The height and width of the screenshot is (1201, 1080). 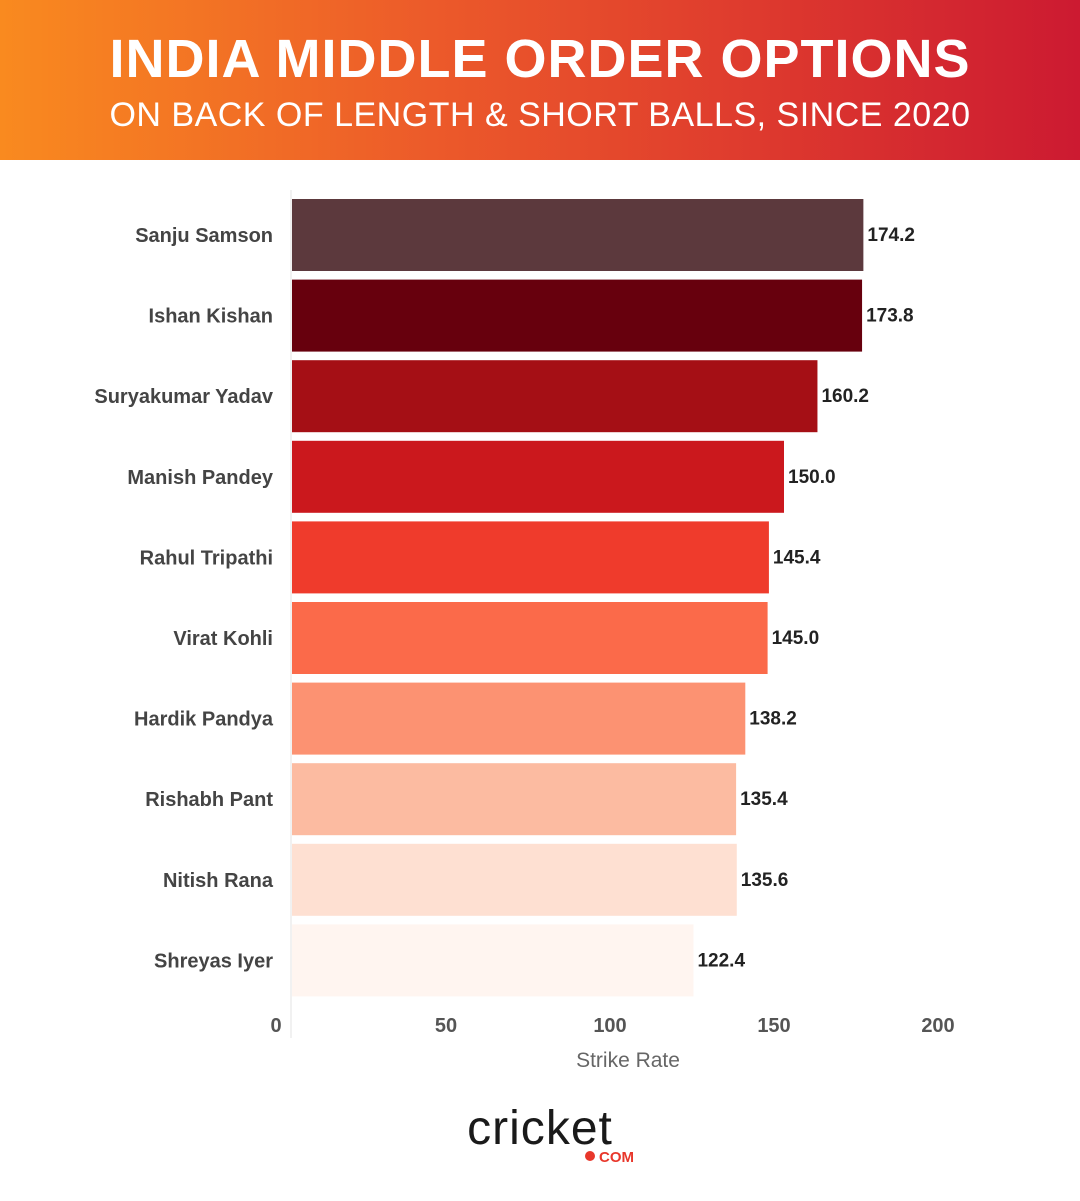 I want to click on bar-nitish-rana, so click(x=514, y=879).